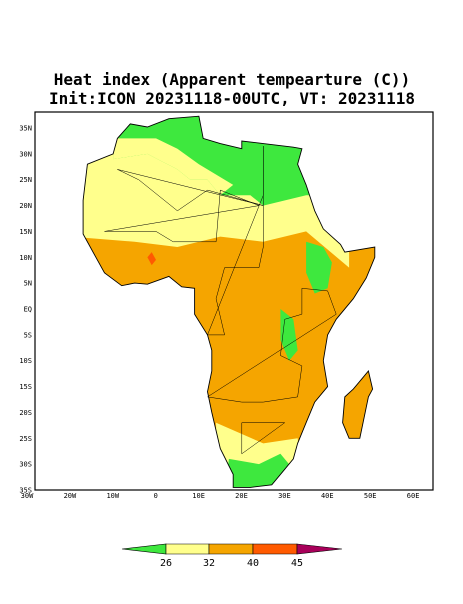  What do you see at coordinates (241, 496) in the screenshot?
I see `lon-label: 20E` at bounding box center [241, 496].